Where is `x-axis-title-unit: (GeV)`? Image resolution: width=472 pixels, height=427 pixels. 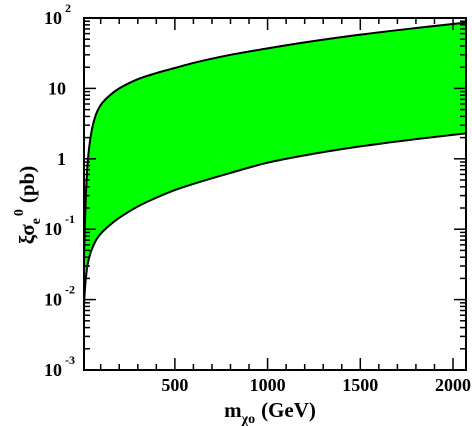
x-axis-title-unit: (GeV) is located at coordinates (288, 410).